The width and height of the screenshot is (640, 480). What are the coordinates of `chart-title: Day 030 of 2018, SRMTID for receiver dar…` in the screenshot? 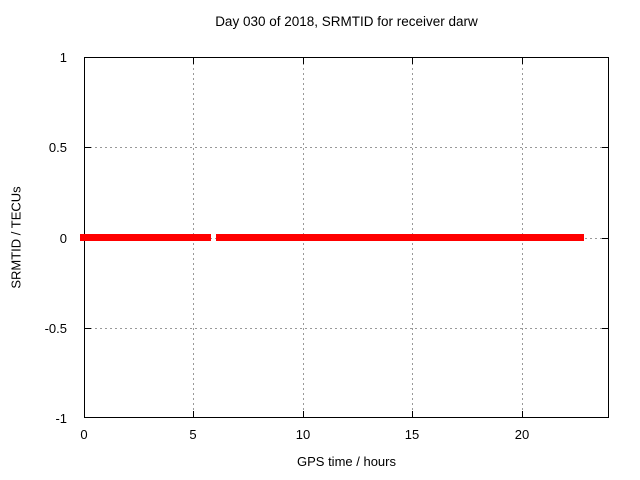 It's located at (346, 21).